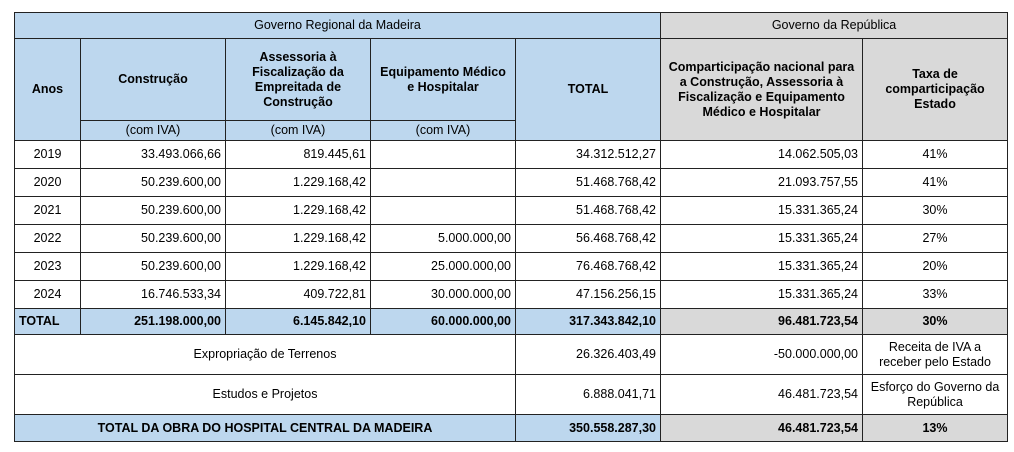 Image resolution: width=1014 pixels, height=452 pixels. Describe the element at coordinates (834, 25) in the screenshot. I see `group-header: Governo da República` at that location.